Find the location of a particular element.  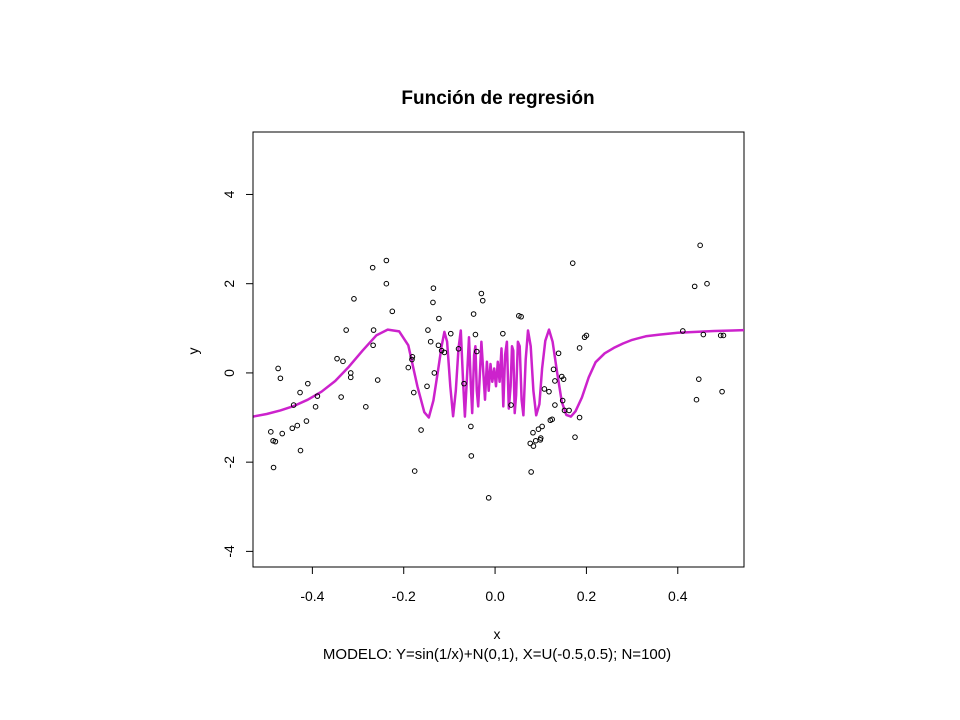

x-axis-label: x is located at coordinates (497, 634).